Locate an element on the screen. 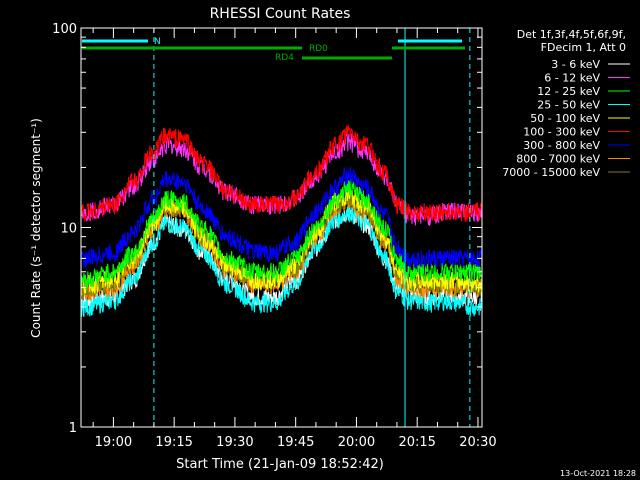  x-tick-label: 19:30 is located at coordinates (234, 442).